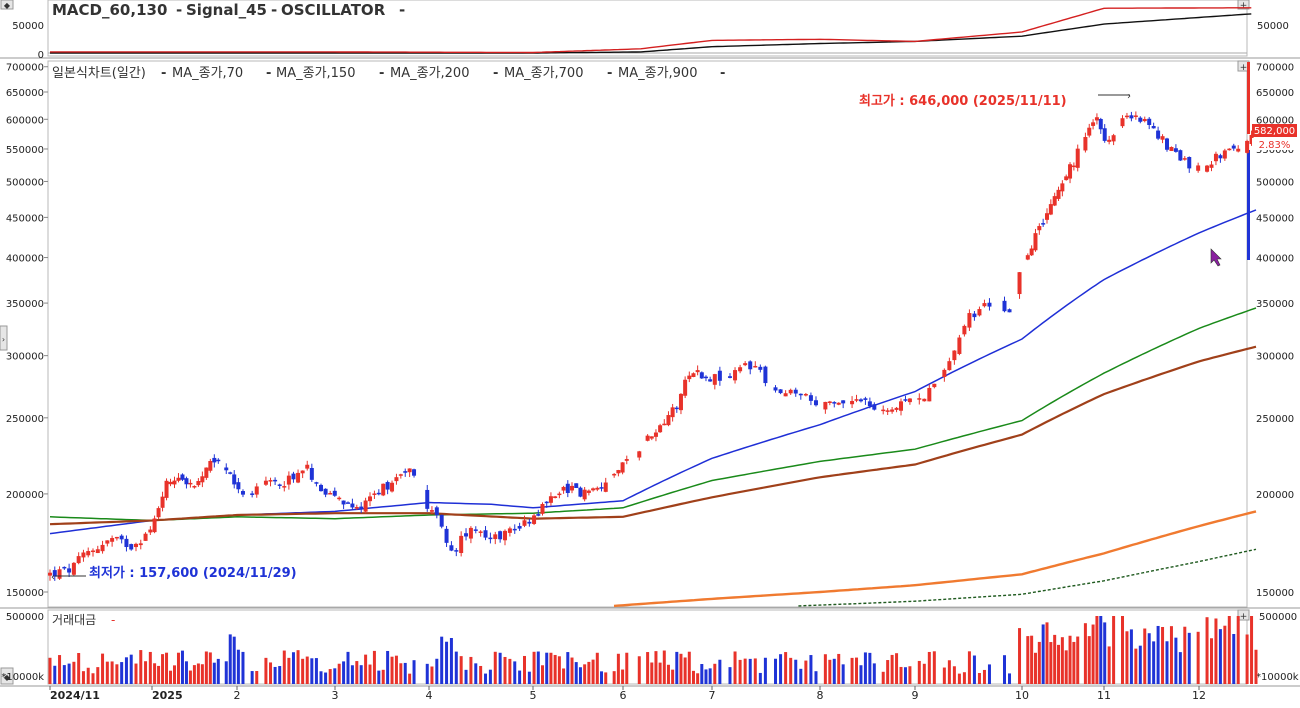  I want to click on volume-panel-expand-button: +, so click(1243, 615).